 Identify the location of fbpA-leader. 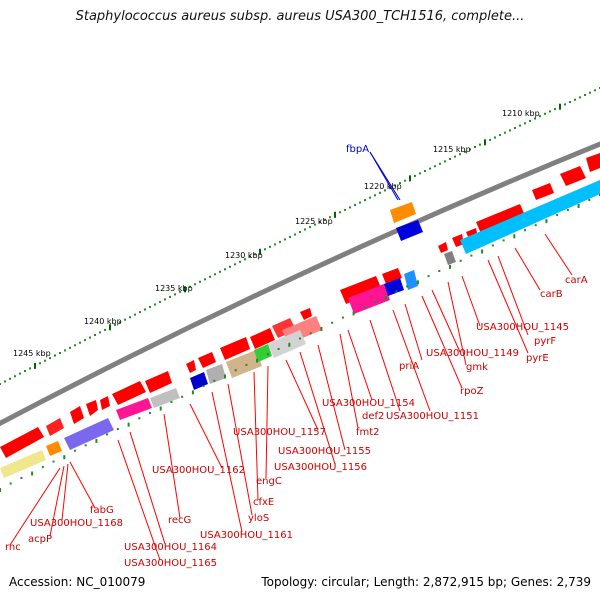
(384, 176).